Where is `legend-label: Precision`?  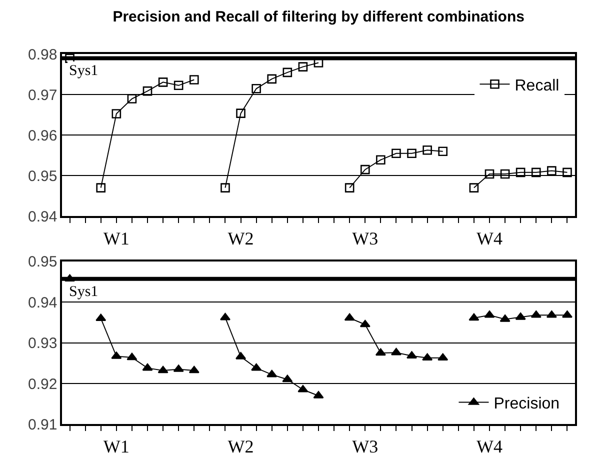 legend-label: Precision is located at coordinates (527, 403).